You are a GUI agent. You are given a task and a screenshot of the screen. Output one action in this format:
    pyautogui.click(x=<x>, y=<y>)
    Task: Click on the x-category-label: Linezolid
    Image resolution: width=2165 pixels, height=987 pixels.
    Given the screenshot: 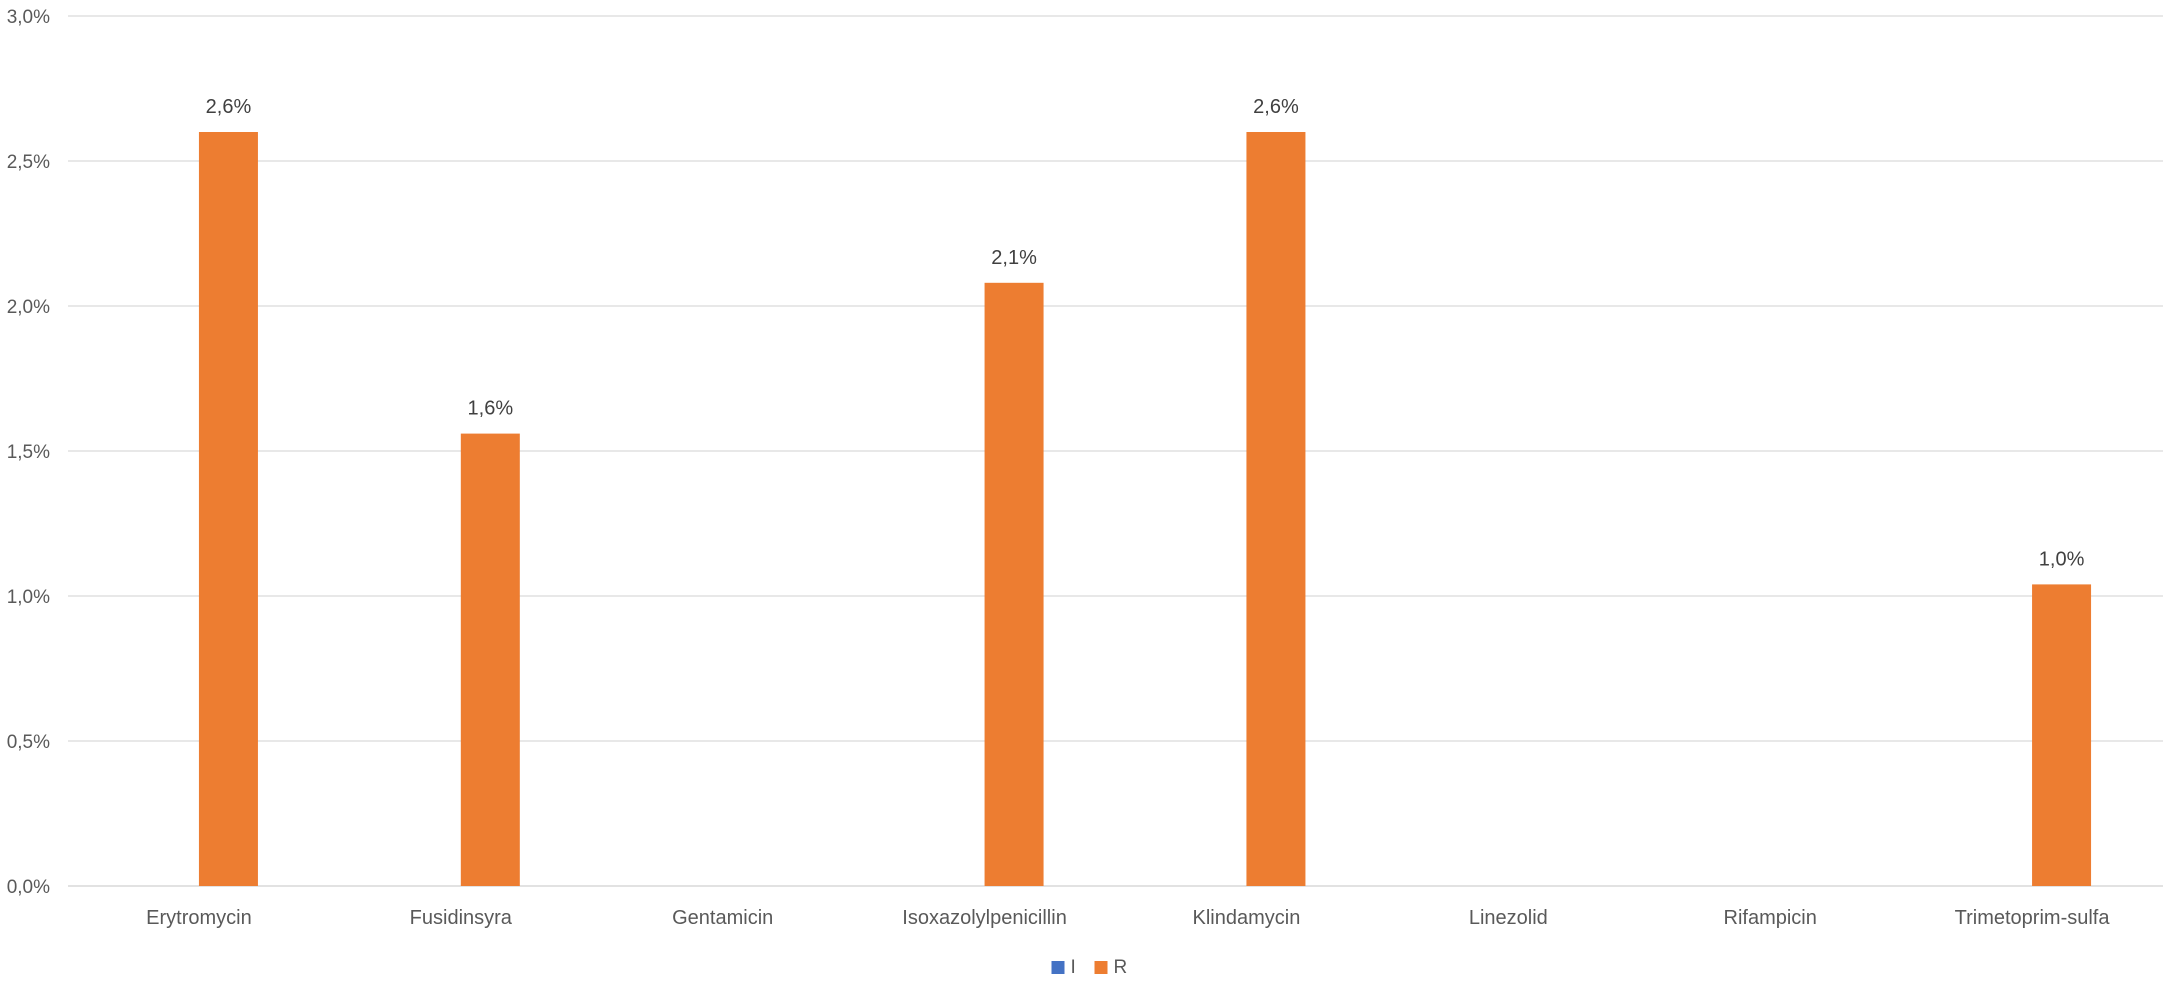 What is the action you would take?
    pyautogui.click(x=1508, y=918)
    